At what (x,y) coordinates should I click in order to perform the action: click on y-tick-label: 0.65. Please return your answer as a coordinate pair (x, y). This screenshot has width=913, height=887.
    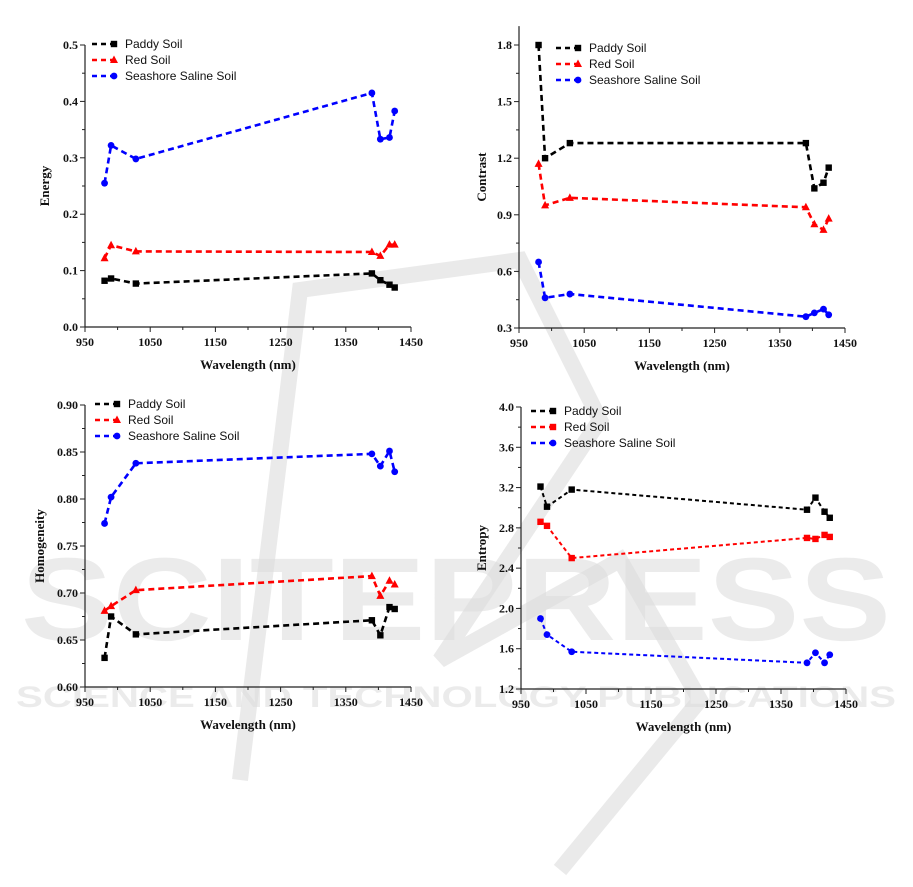
    Looking at the image, I should click on (67, 640).